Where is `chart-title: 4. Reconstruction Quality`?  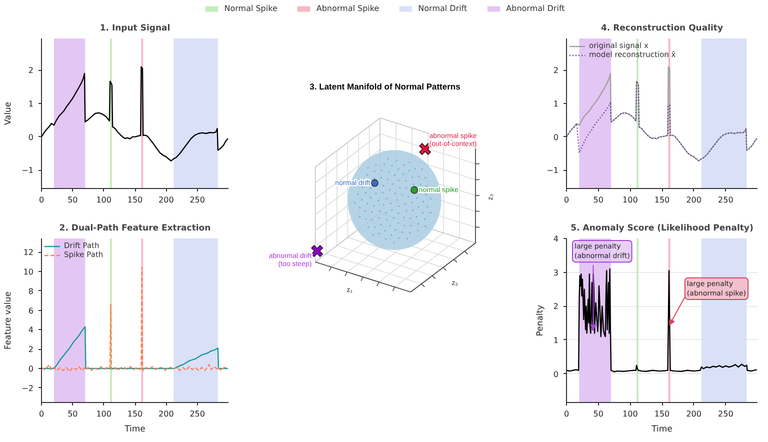
chart-title: 4. Reconstruction Quality is located at coordinates (662, 29).